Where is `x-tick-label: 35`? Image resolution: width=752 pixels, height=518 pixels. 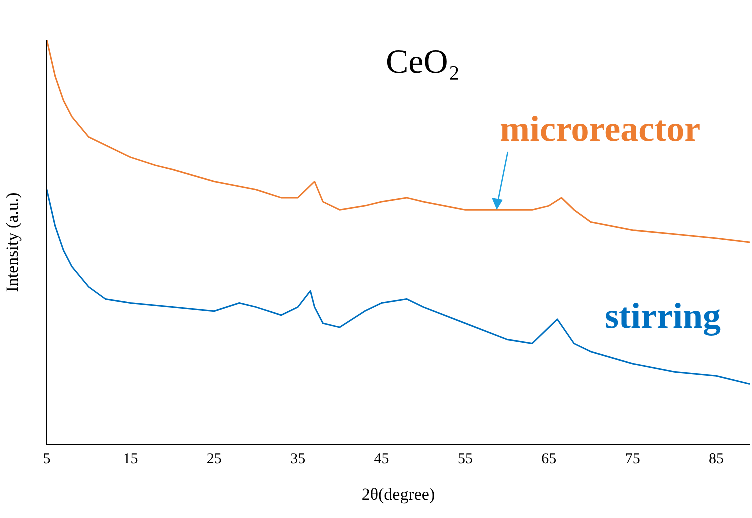
x-tick-label: 35 is located at coordinates (298, 460).